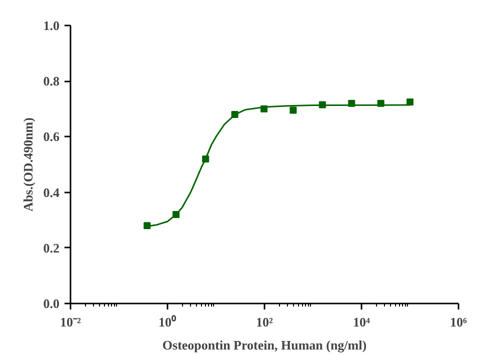 This screenshot has width=498, height=355. What do you see at coordinates (71, 322) in the screenshot?
I see `x-tick-label: 10⁻²` at bounding box center [71, 322].